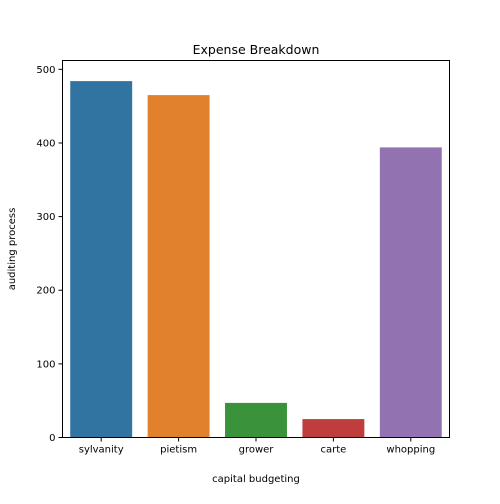 The image size is (500, 504). What do you see at coordinates (52, 438) in the screenshot?
I see `y-tick-label: 0` at bounding box center [52, 438].